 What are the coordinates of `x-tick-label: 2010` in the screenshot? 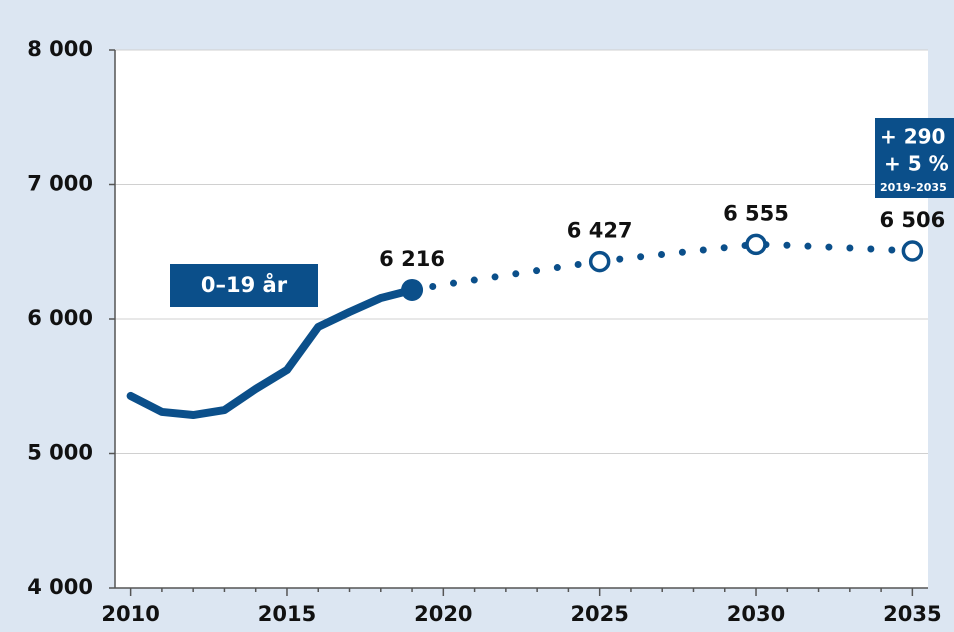 It's located at (130, 614).